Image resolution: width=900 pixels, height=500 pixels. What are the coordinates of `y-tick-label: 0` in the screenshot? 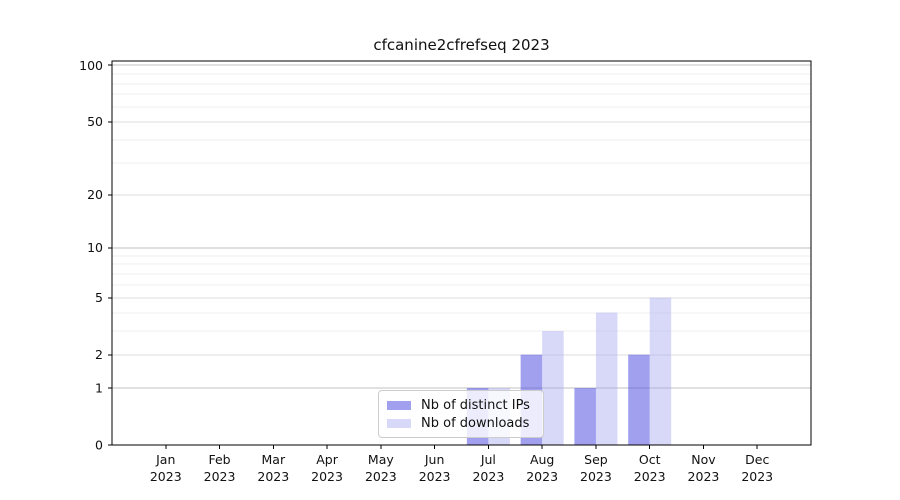 It's located at (99, 445).